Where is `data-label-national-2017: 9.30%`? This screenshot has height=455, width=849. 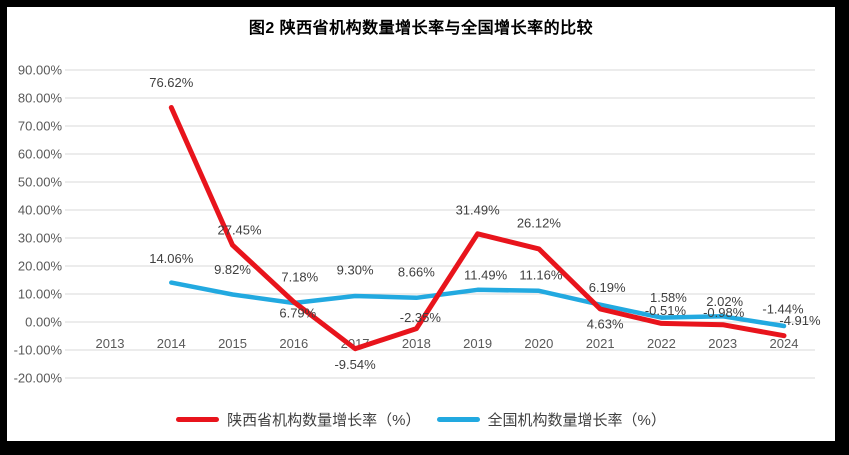 data-label-national-2017: 9.30% is located at coordinates (355, 269).